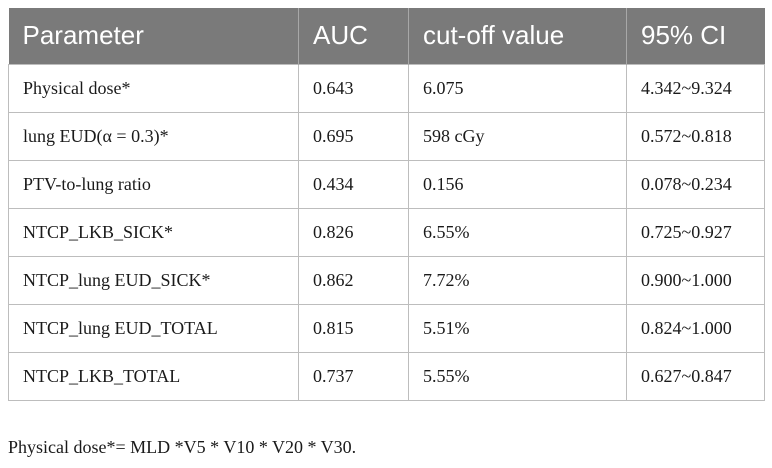 The height and width of the screenshot is (468, 772). What do you see at coordinates (695, 136) in the screenshot?
I see `cell-ci: 0.572~0.818` at bounding box center [695, 136].